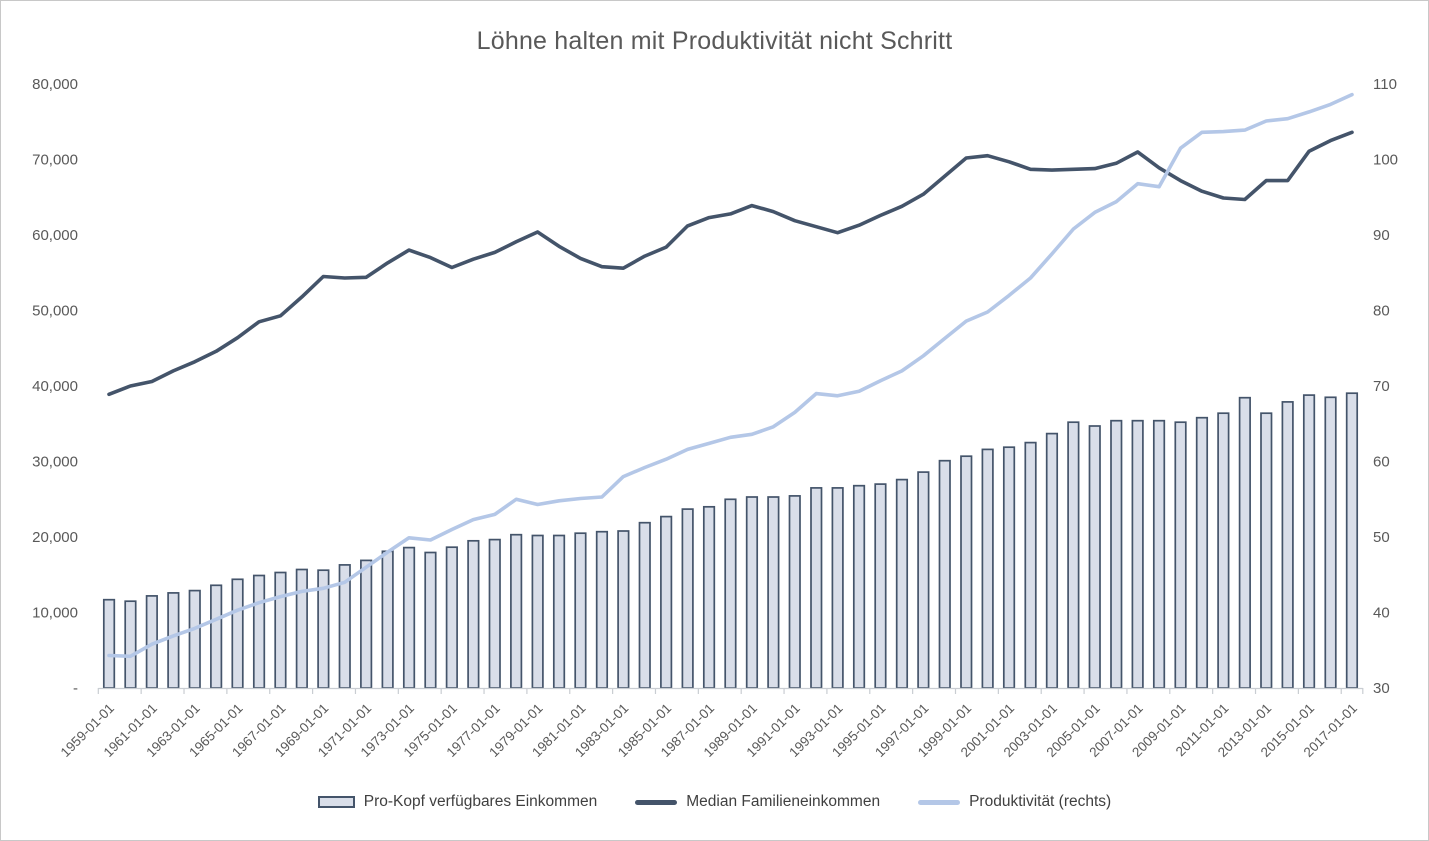 The image size is (1429, 841). Describe the element at coordinates (259, 631) in the screenshot. I see `bar-1966` at that location.